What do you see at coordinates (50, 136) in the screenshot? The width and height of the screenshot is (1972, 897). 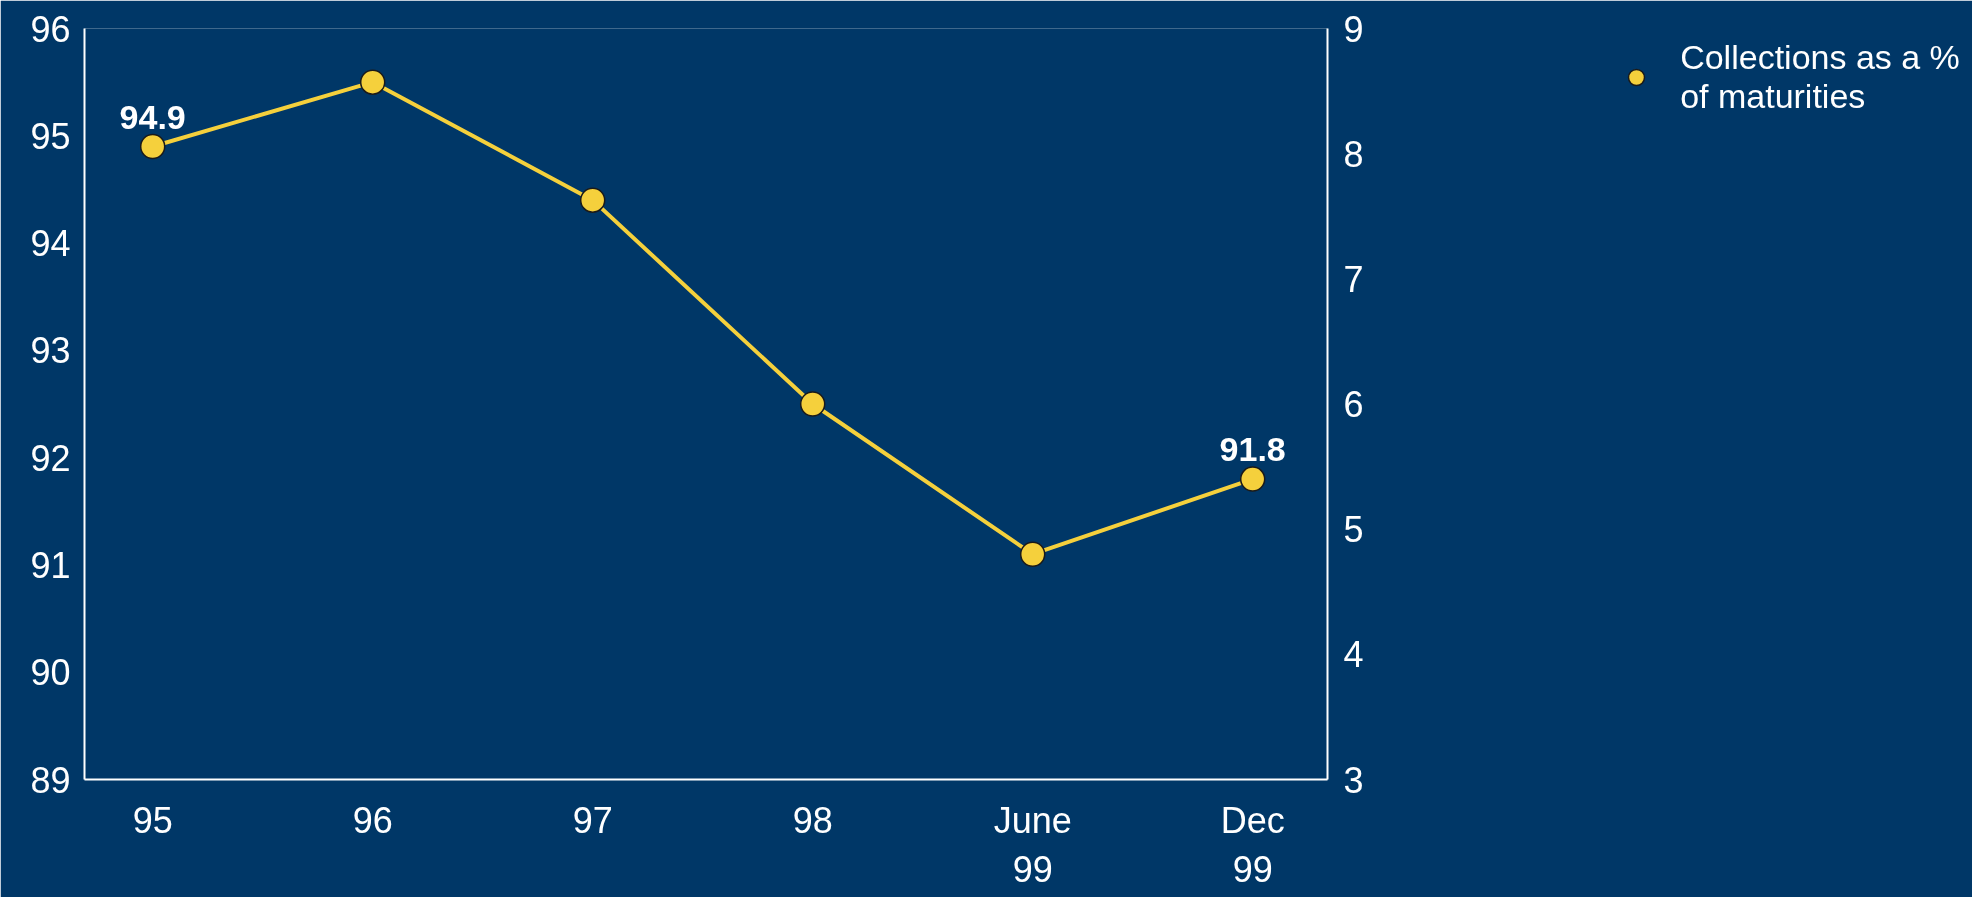 I see `y-tick-label: 95` at bounding box center [50, 136].